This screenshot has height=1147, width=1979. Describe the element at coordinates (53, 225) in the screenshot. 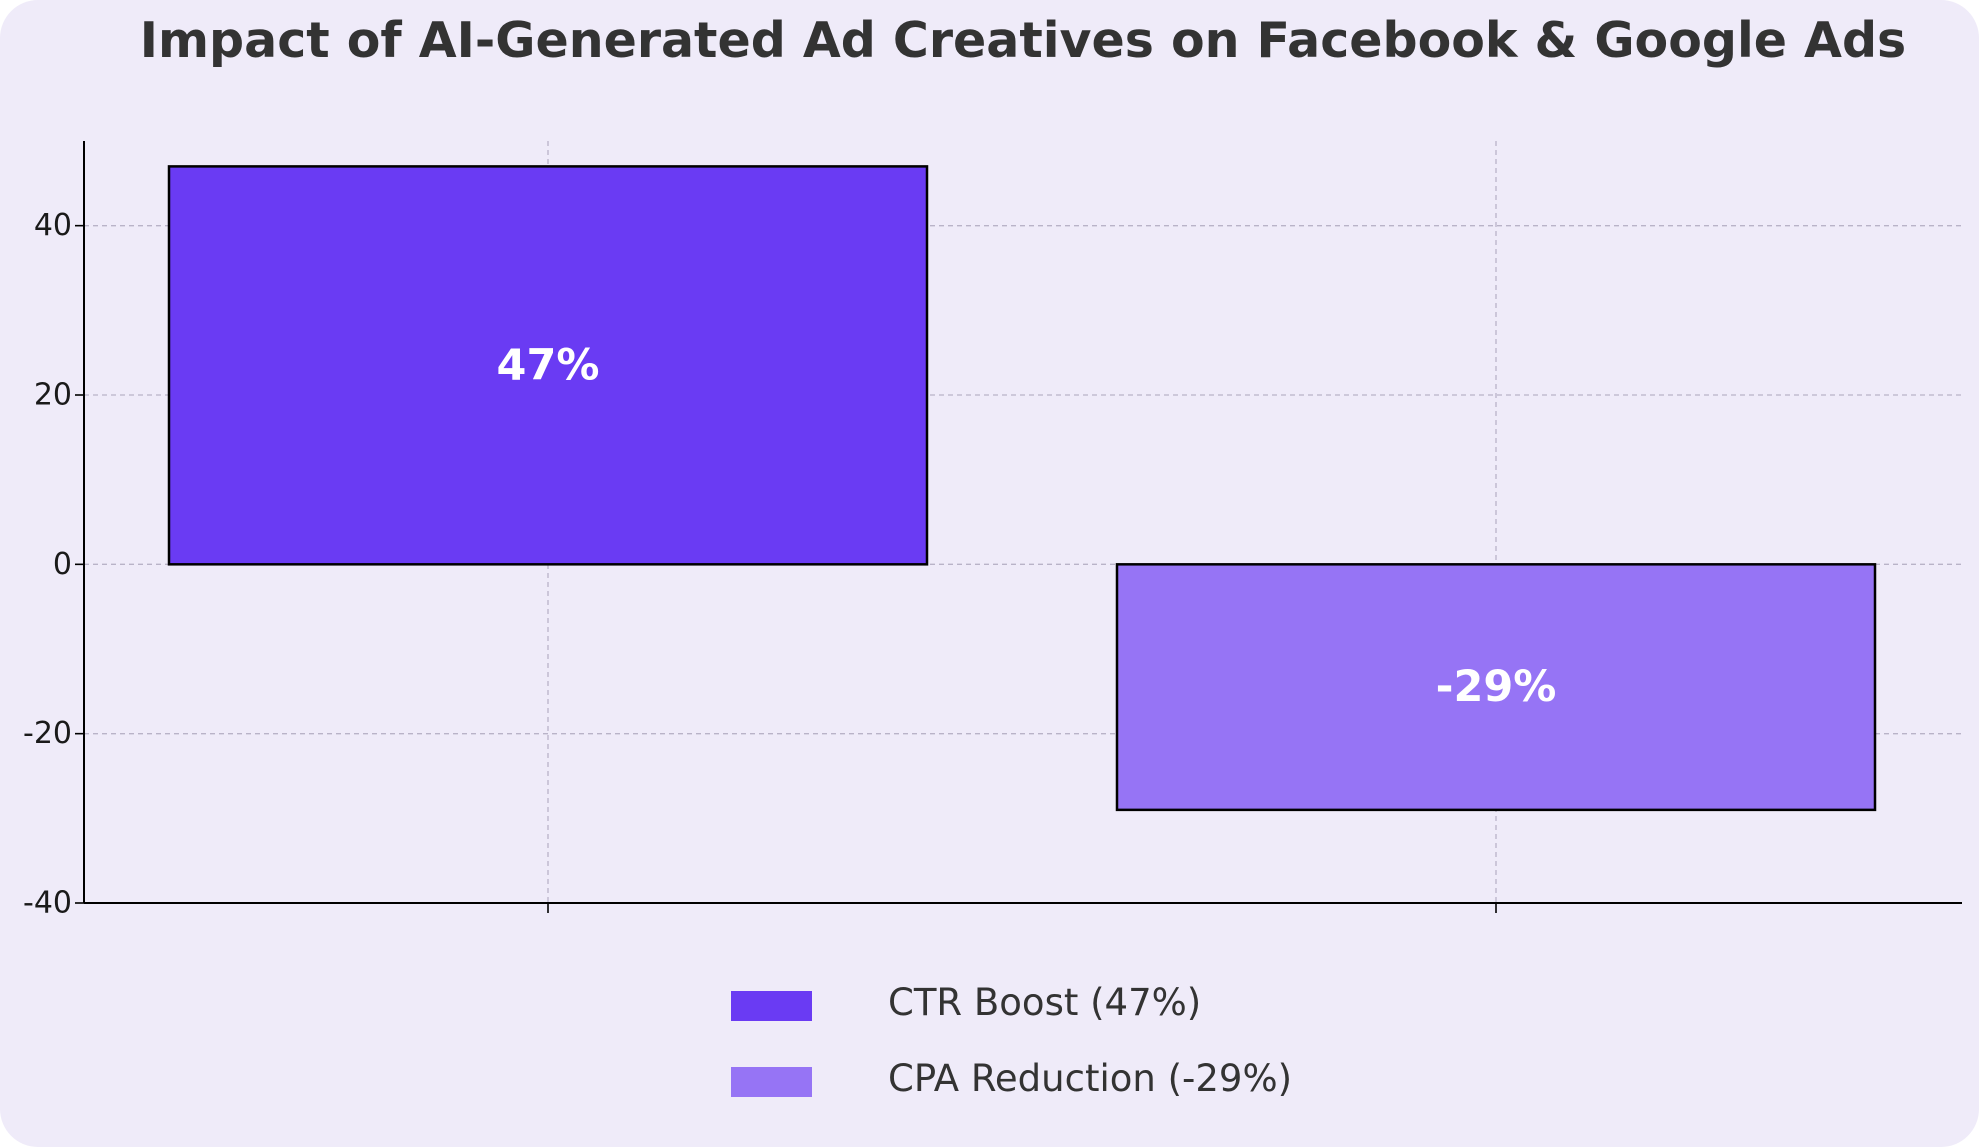

I see `y-tick-label: 40` at that location.